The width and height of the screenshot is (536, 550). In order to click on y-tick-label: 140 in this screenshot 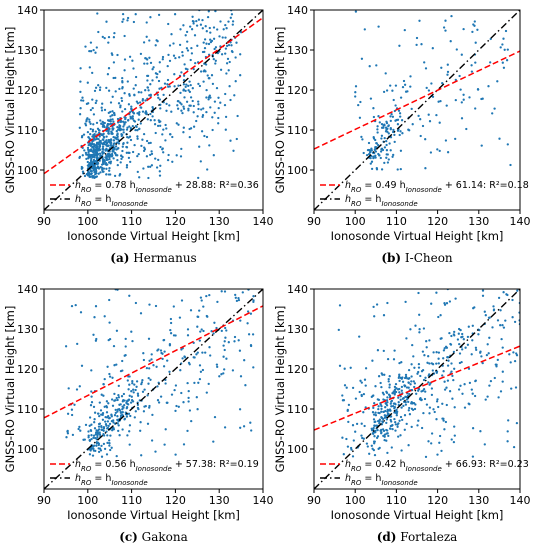, I will do `click(27, 289)`.